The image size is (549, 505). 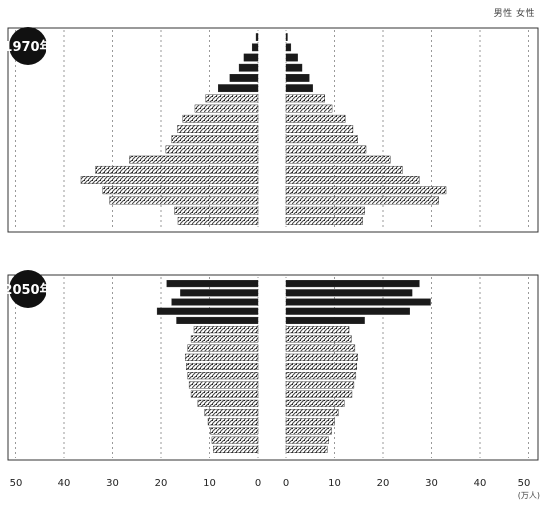 I want to click on year-badge-label: 1970年, so click(x=27, y=47).